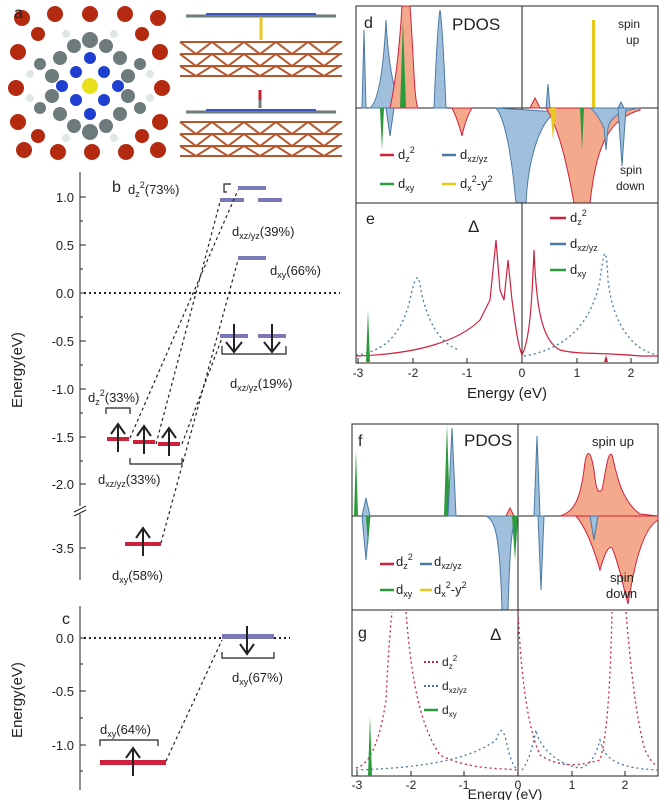 The width and height of the screenshot is (670, 800). What do you see at coordinates (621, 593) in the screenshot?
I see `panel-f-spin-down-2: down` at bounding box center [621, 593].